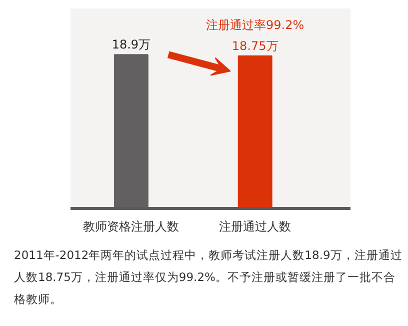 This screenshot has height=326, width=408. Describe the element at coordinates (131, 45) in the screenshot. I see `data-label: 18.9万` at that location.